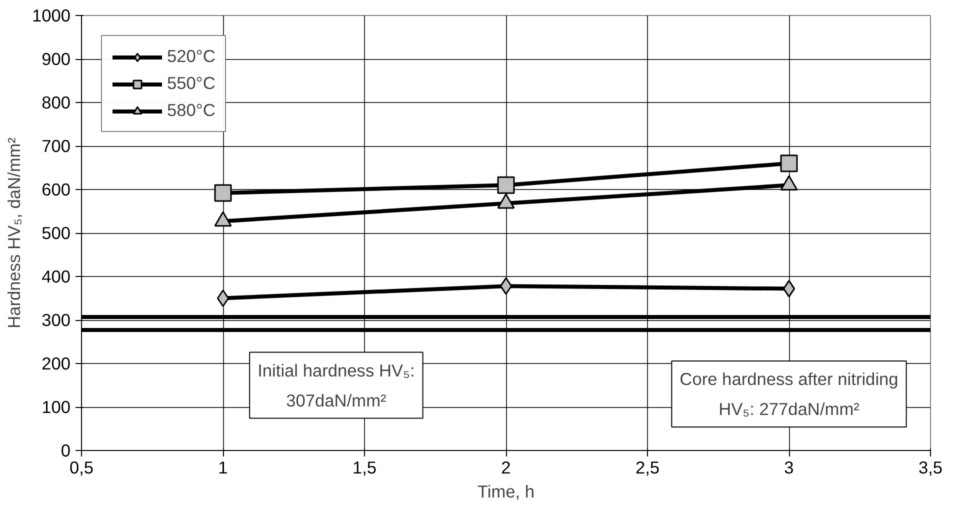 Image resolution: width=957 pixels, height=515 pixels. I want to click on legend-label: 580°C, so click(191, 110).